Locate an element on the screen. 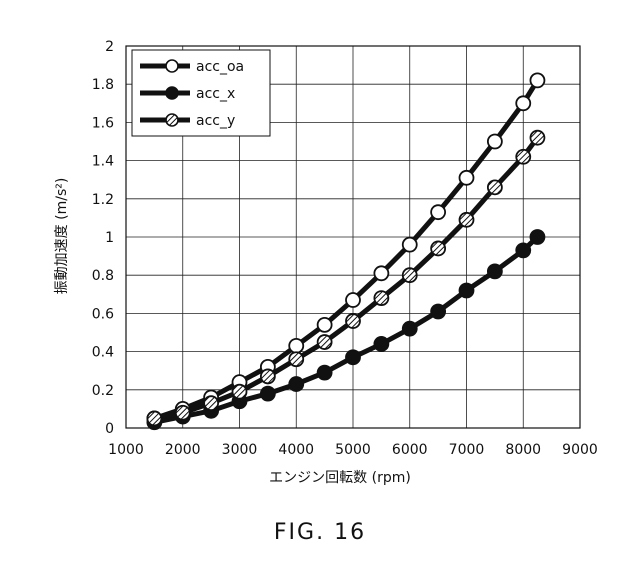  x-tick-label: 3000 is located at coordinates (240, 450).